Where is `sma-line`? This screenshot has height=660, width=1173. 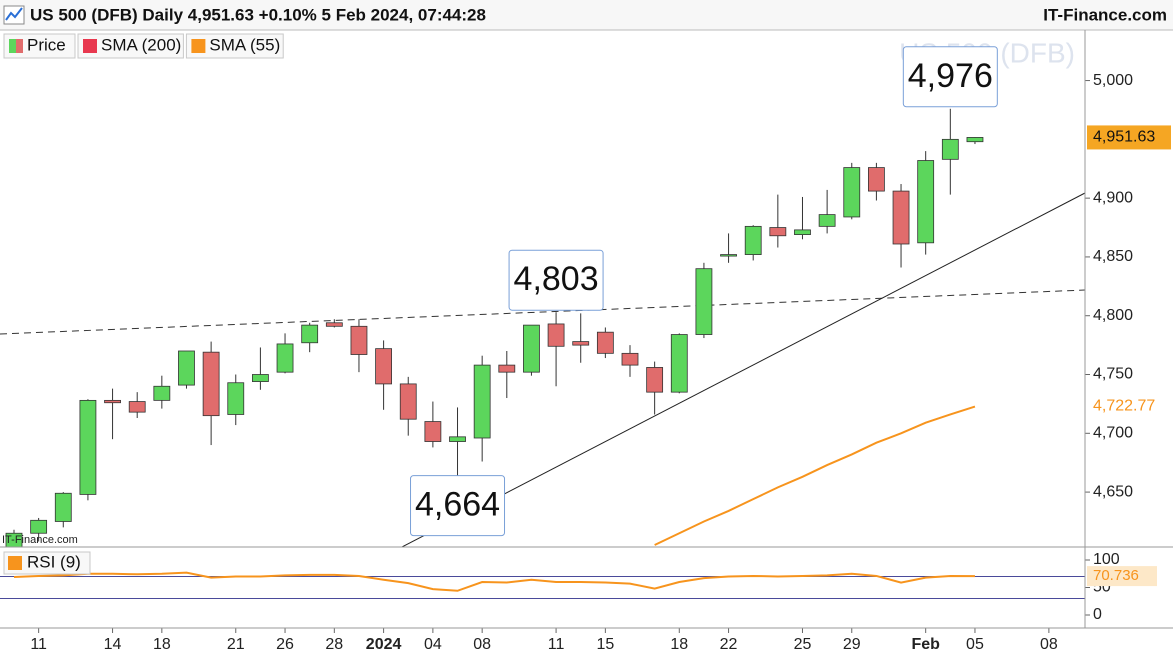
sma-line is located at coordinates (815, 475).